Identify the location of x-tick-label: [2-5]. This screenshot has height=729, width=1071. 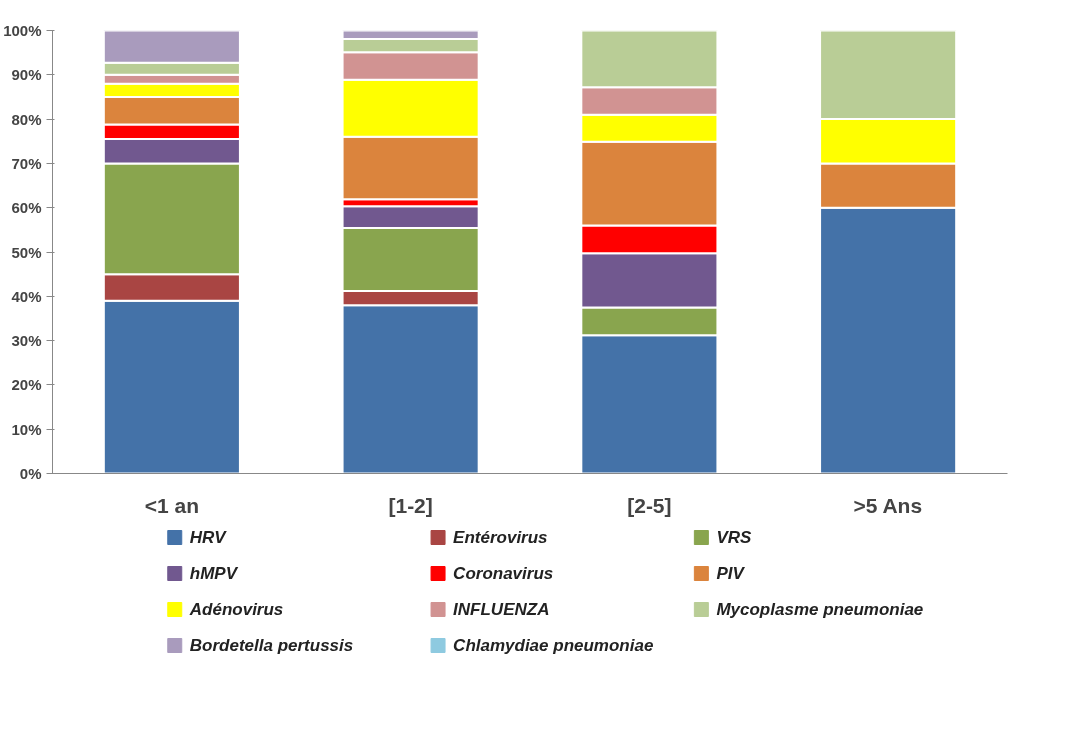
(649, 505).